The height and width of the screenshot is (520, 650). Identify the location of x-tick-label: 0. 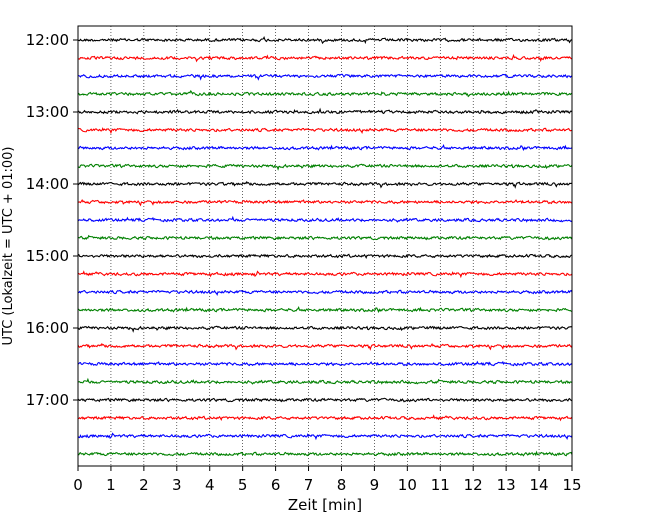
(78, 485).